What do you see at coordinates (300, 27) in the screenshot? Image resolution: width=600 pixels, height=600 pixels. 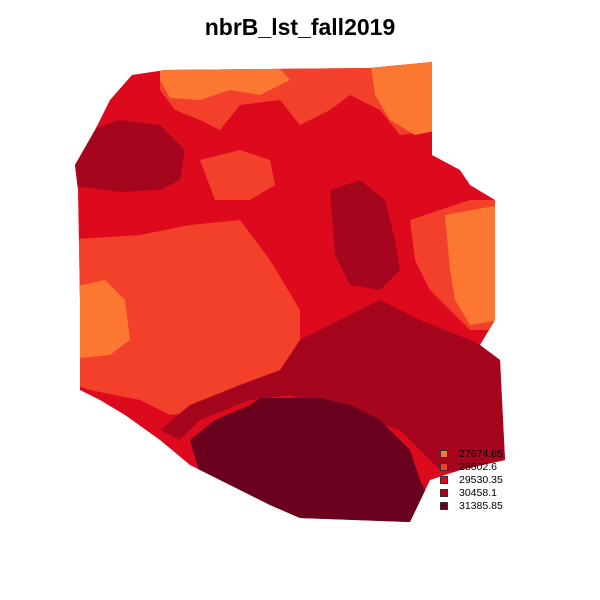 I see `map-title: nbrB_lst_fall2019` at bounding box center [300, 27].